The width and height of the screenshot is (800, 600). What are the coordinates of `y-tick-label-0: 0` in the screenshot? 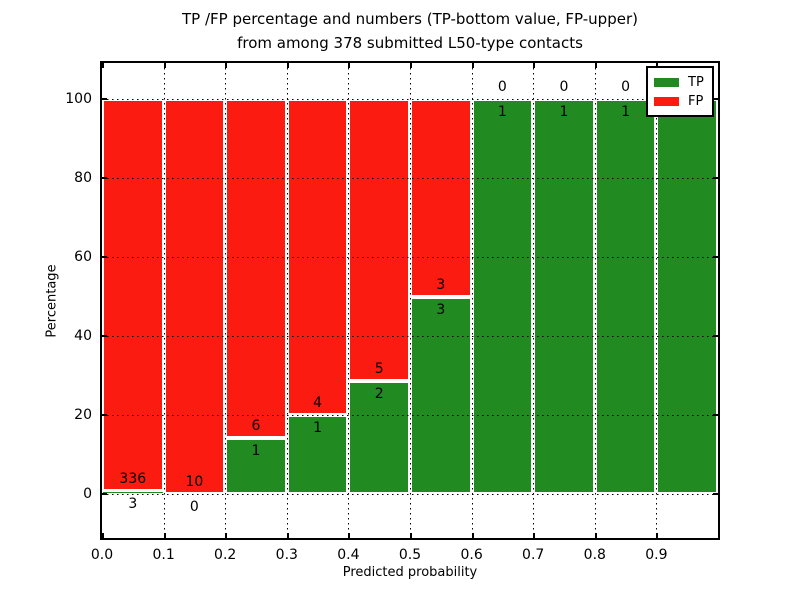 It's located at (87, 494).